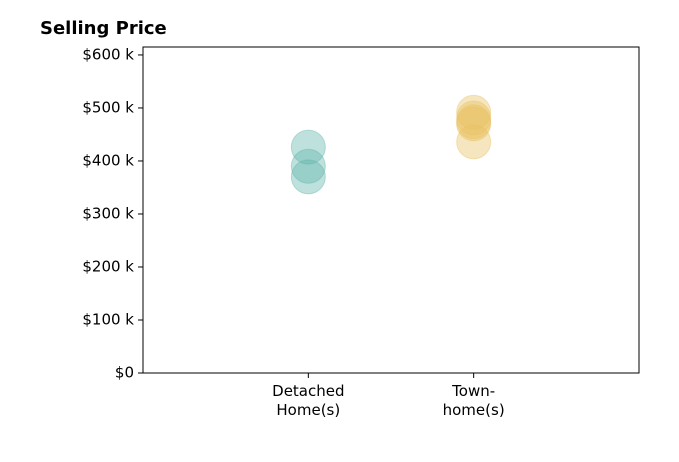  What do you see at coordinates (108, 54) in the screenshot?
I see `y-tick-label: $600 k` at bounding box center [108, 54].